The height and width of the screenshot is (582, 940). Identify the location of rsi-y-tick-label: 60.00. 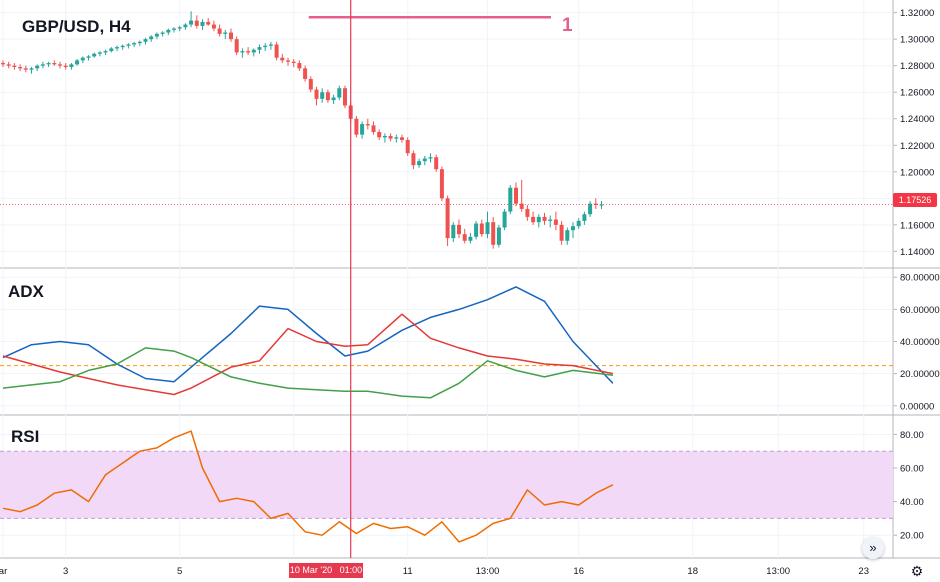
(912, 469).